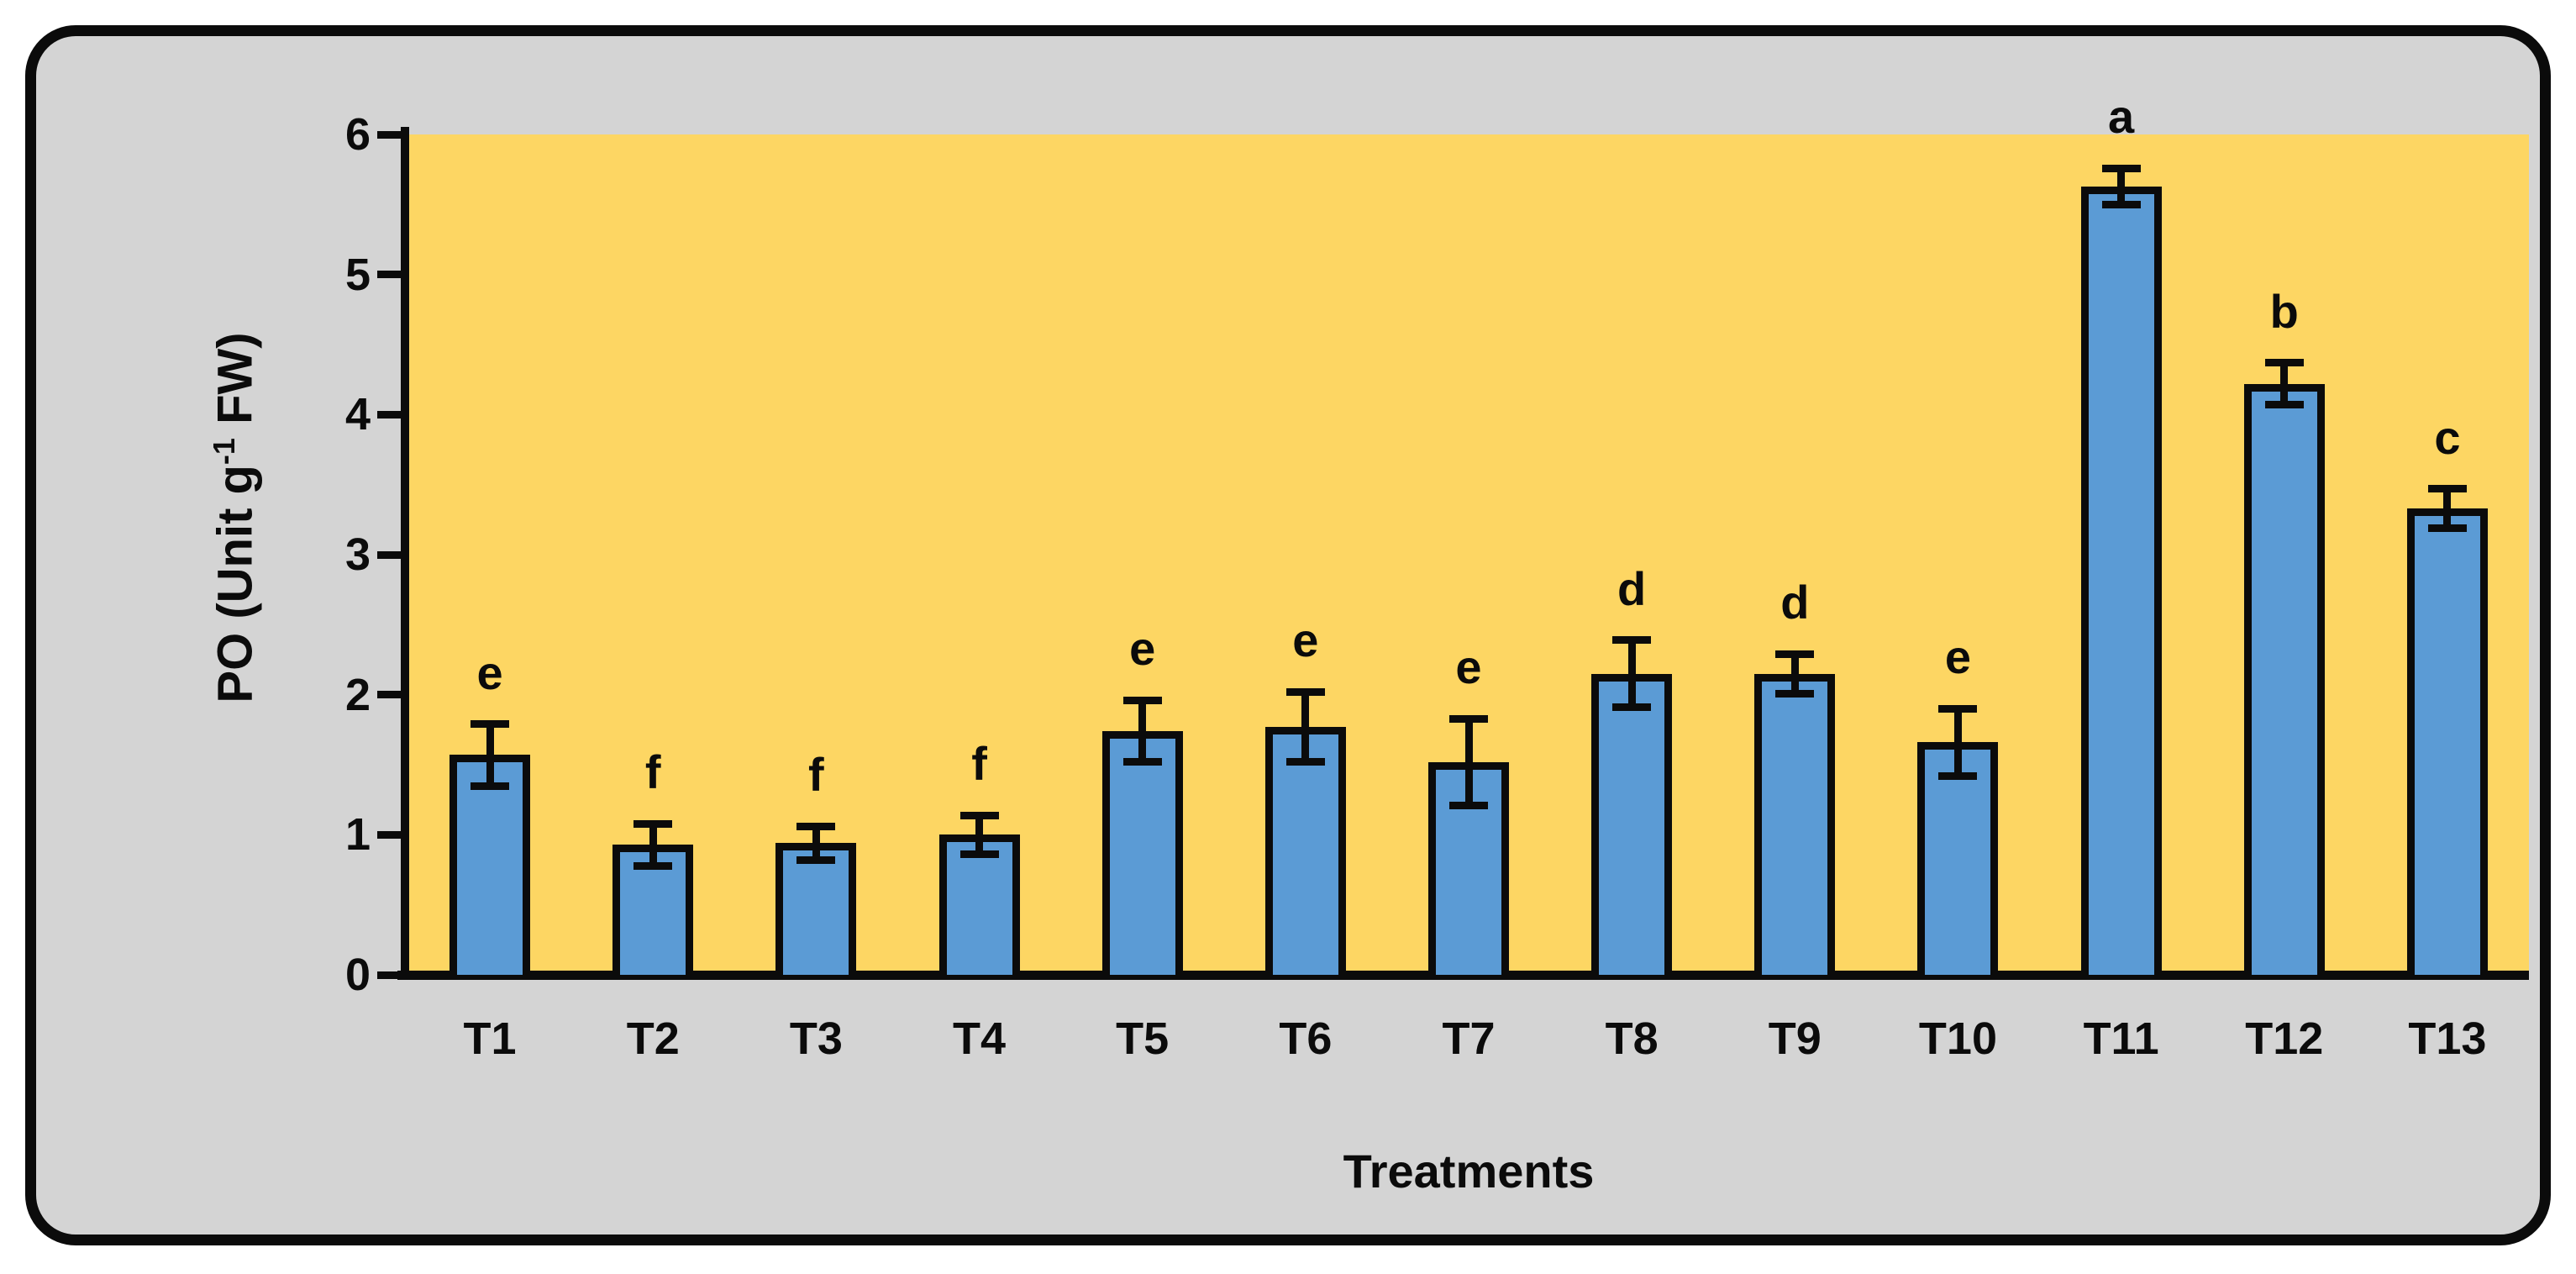  I want to click on error-bar-cap-bottom-T5, so click(1142, 762).